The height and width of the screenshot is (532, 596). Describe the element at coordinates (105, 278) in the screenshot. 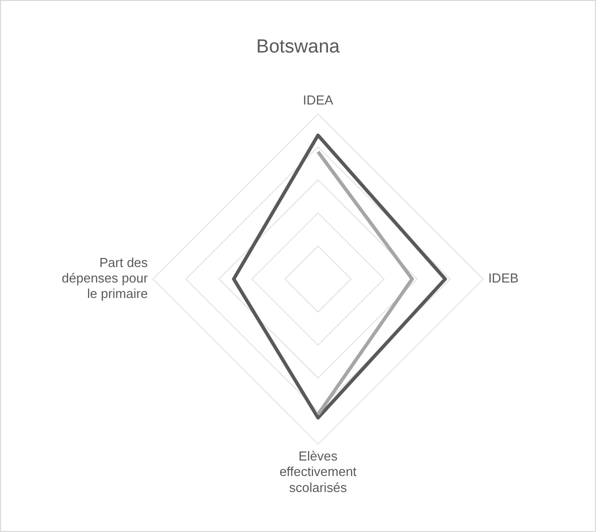

I see `spoke-label: Part des dépenses pour le primaire` at that location.